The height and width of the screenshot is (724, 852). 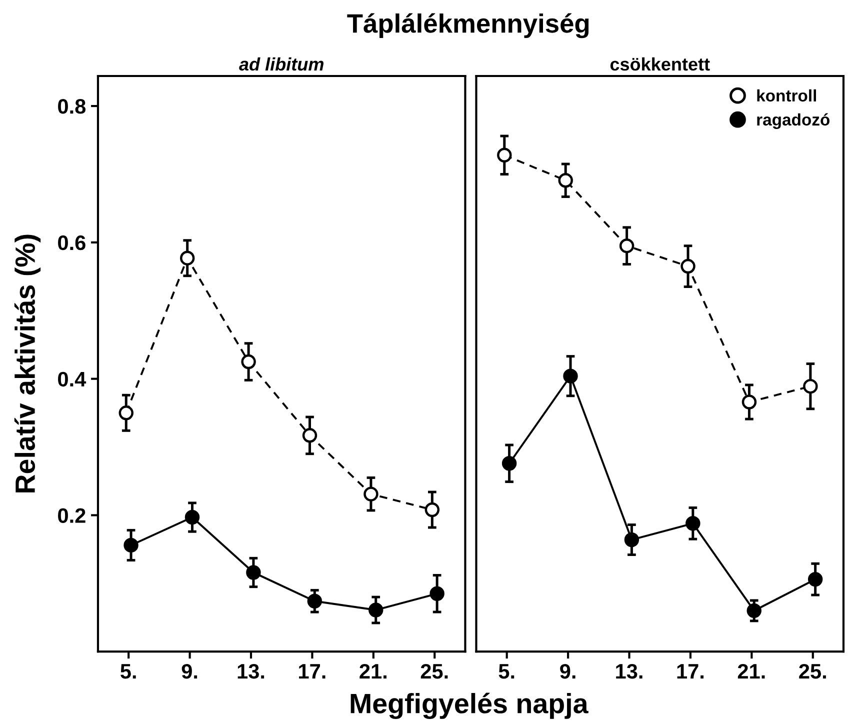 What do you see at coordinates (72, 515) in the screenshot?
I see `y-tick-label: 0.2` at bounding box center [72, 515].